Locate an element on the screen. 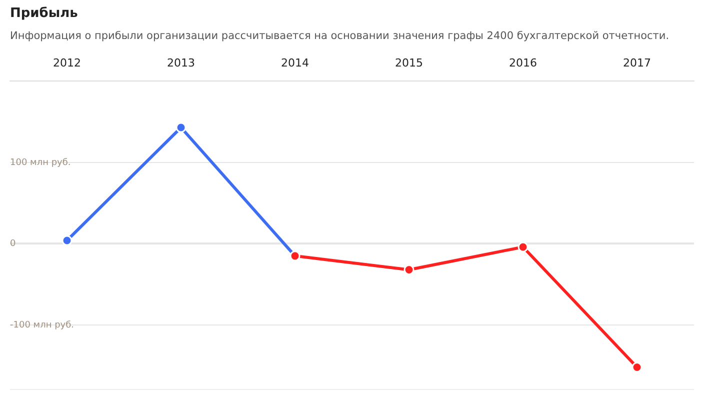 This screenshot has width=704, height=396. x-tick-label: 2012 is located at coordinates (67, 63).